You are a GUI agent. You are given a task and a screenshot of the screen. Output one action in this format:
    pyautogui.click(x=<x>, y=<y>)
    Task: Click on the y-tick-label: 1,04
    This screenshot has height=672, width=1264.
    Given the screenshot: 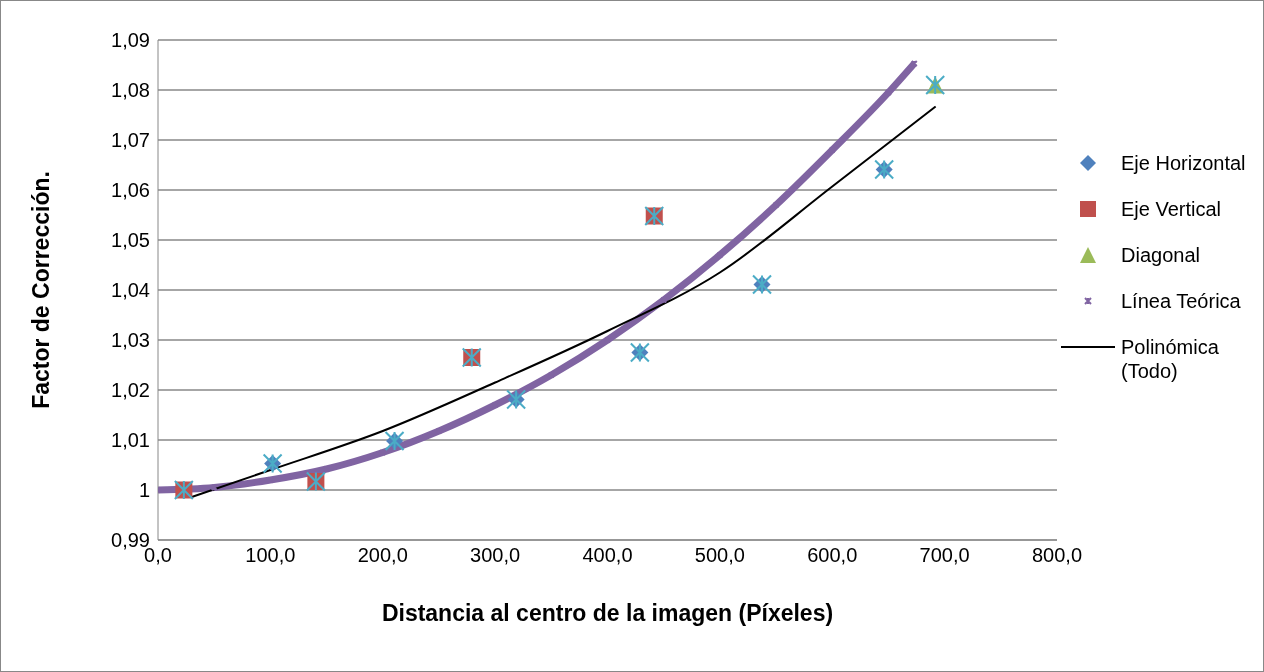 What is the action you would take?
    pyautogui.click(x=130, y=290)
    